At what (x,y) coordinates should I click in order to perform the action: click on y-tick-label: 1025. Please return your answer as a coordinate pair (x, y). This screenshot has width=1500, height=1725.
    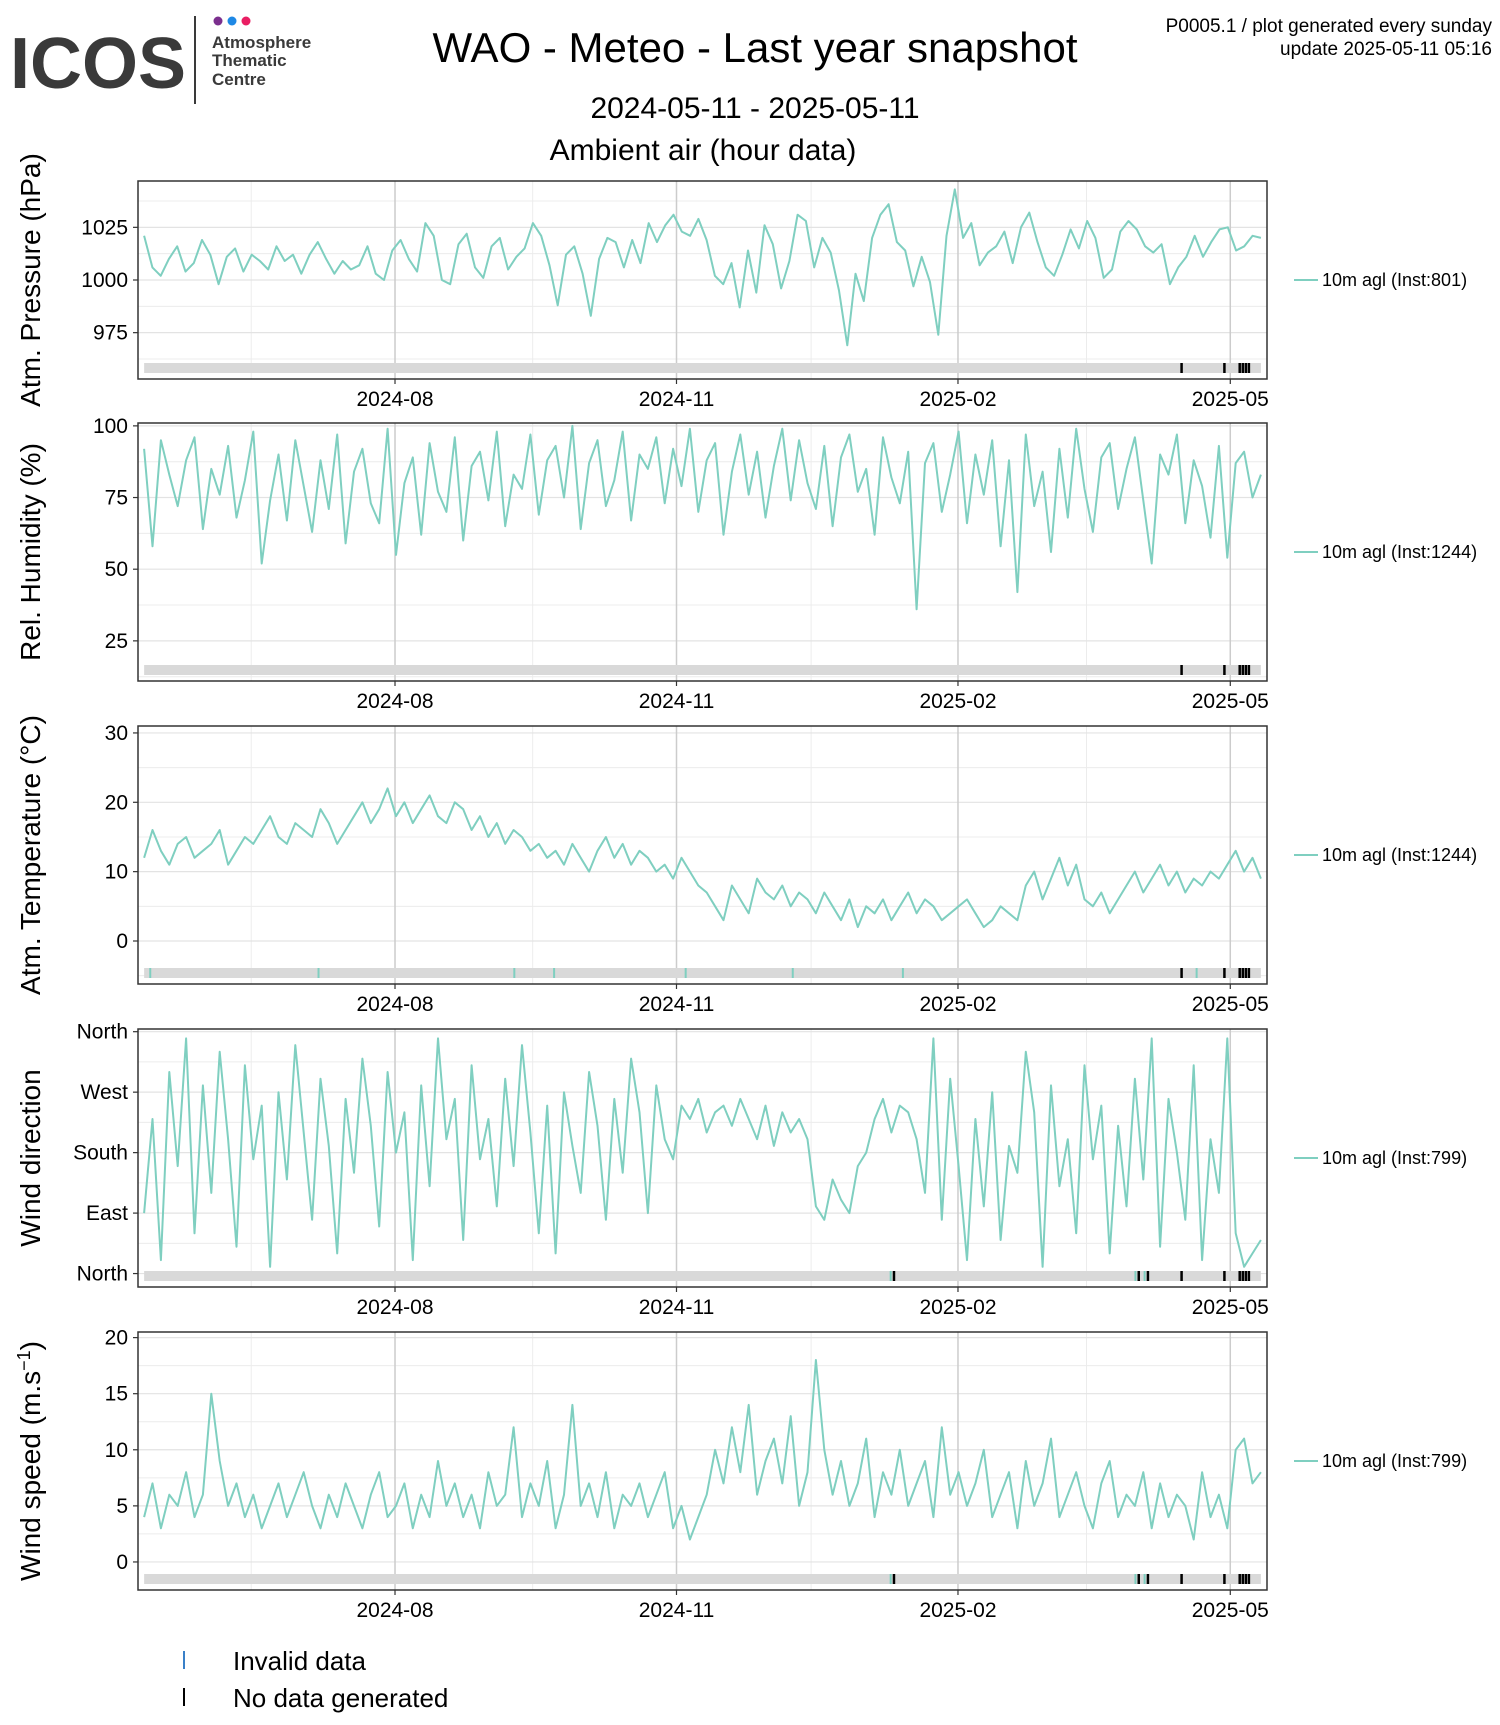
    Looking at the image, I should click on (104, 227).